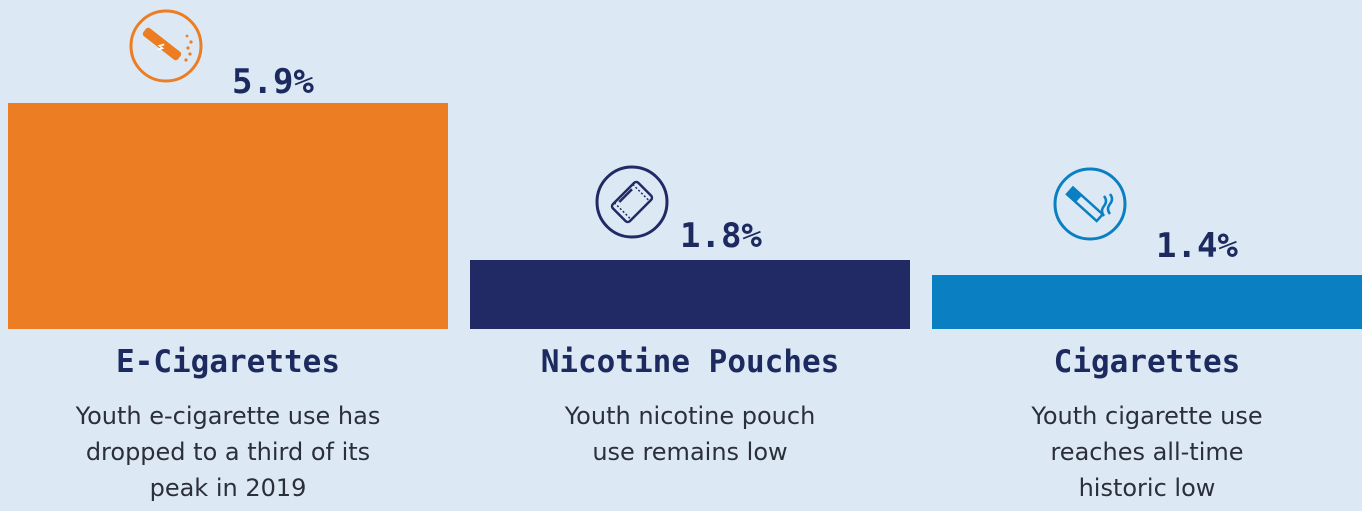  What do you see at coordinates (690, 362) in the screenshot?
I see `category-label-nicotine-pouches: Nicotine Pouches` at bounding box center [690, 362].